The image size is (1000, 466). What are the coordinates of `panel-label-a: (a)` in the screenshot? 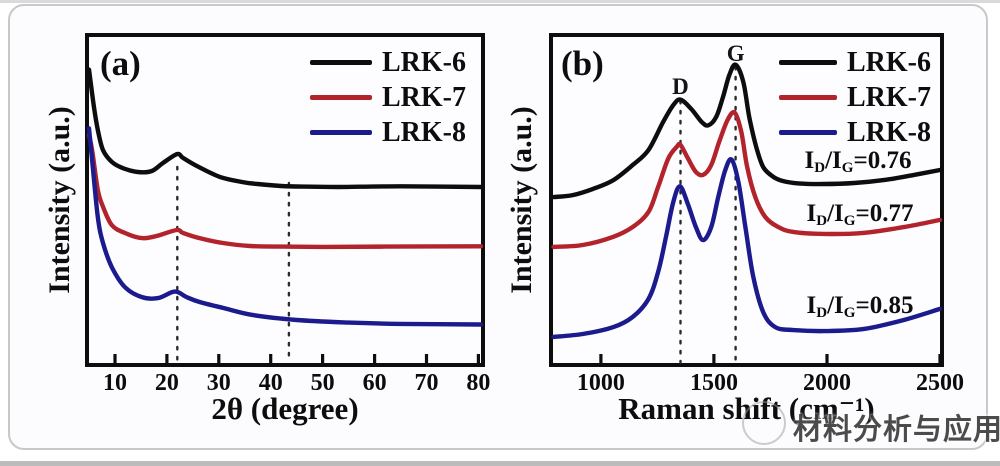 It's located at (120, 63).